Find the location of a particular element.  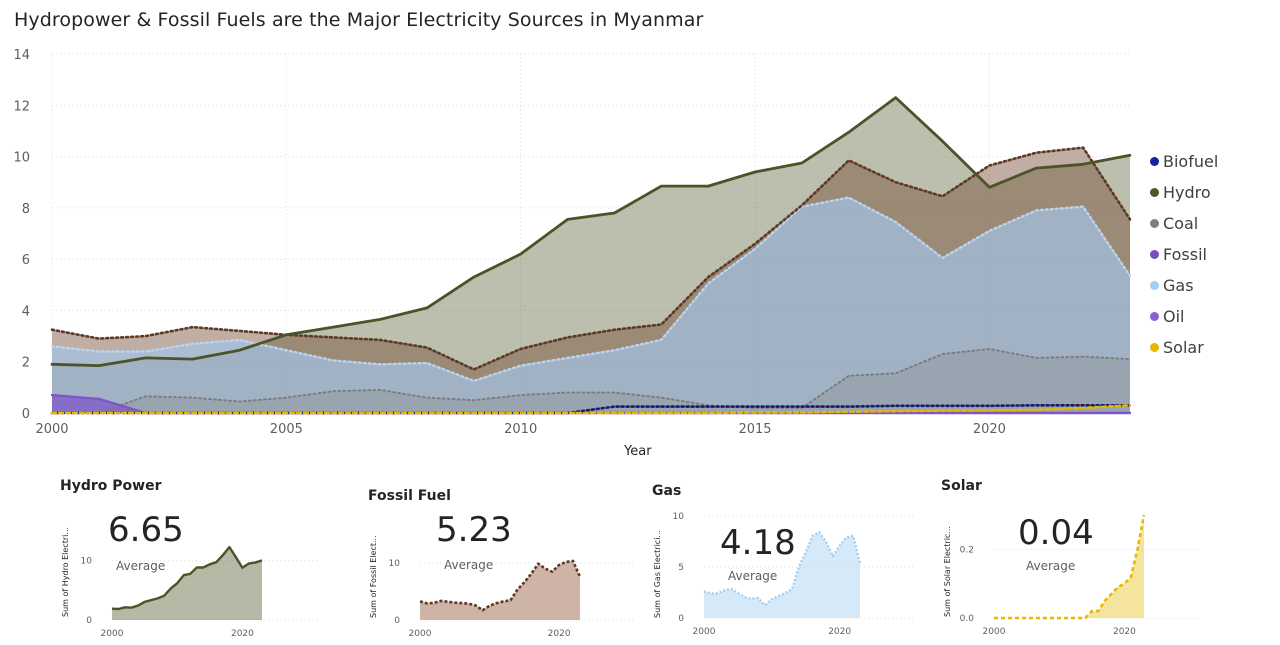

y-tick-label: 8 is located at coordinates (26, 209).